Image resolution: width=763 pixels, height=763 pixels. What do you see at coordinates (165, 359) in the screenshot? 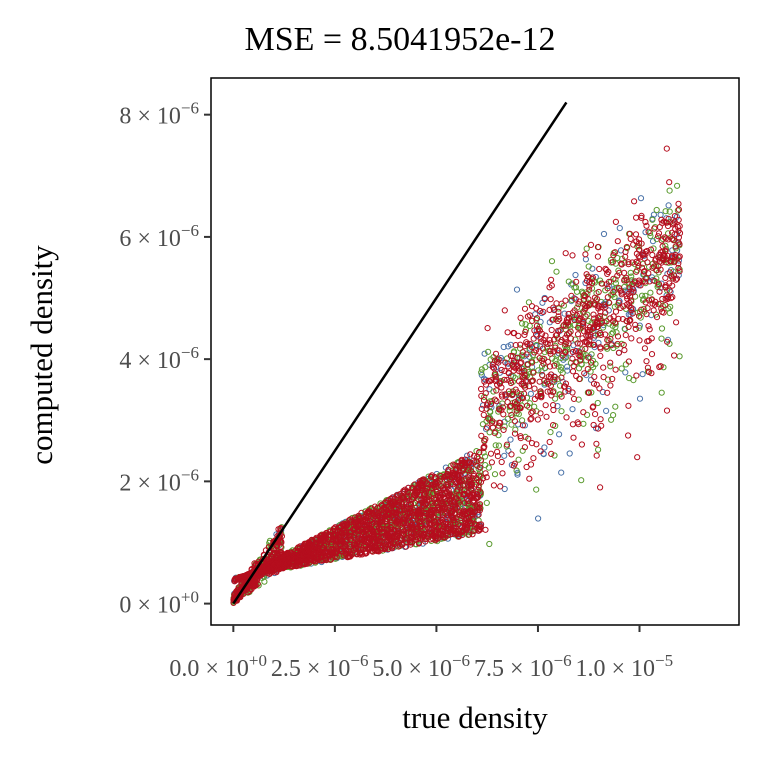
I see `y-axis: 0 × 10+02 × 10−64 × 10−66 × 10−68 × 10−6` at bounding box center [165, 359].